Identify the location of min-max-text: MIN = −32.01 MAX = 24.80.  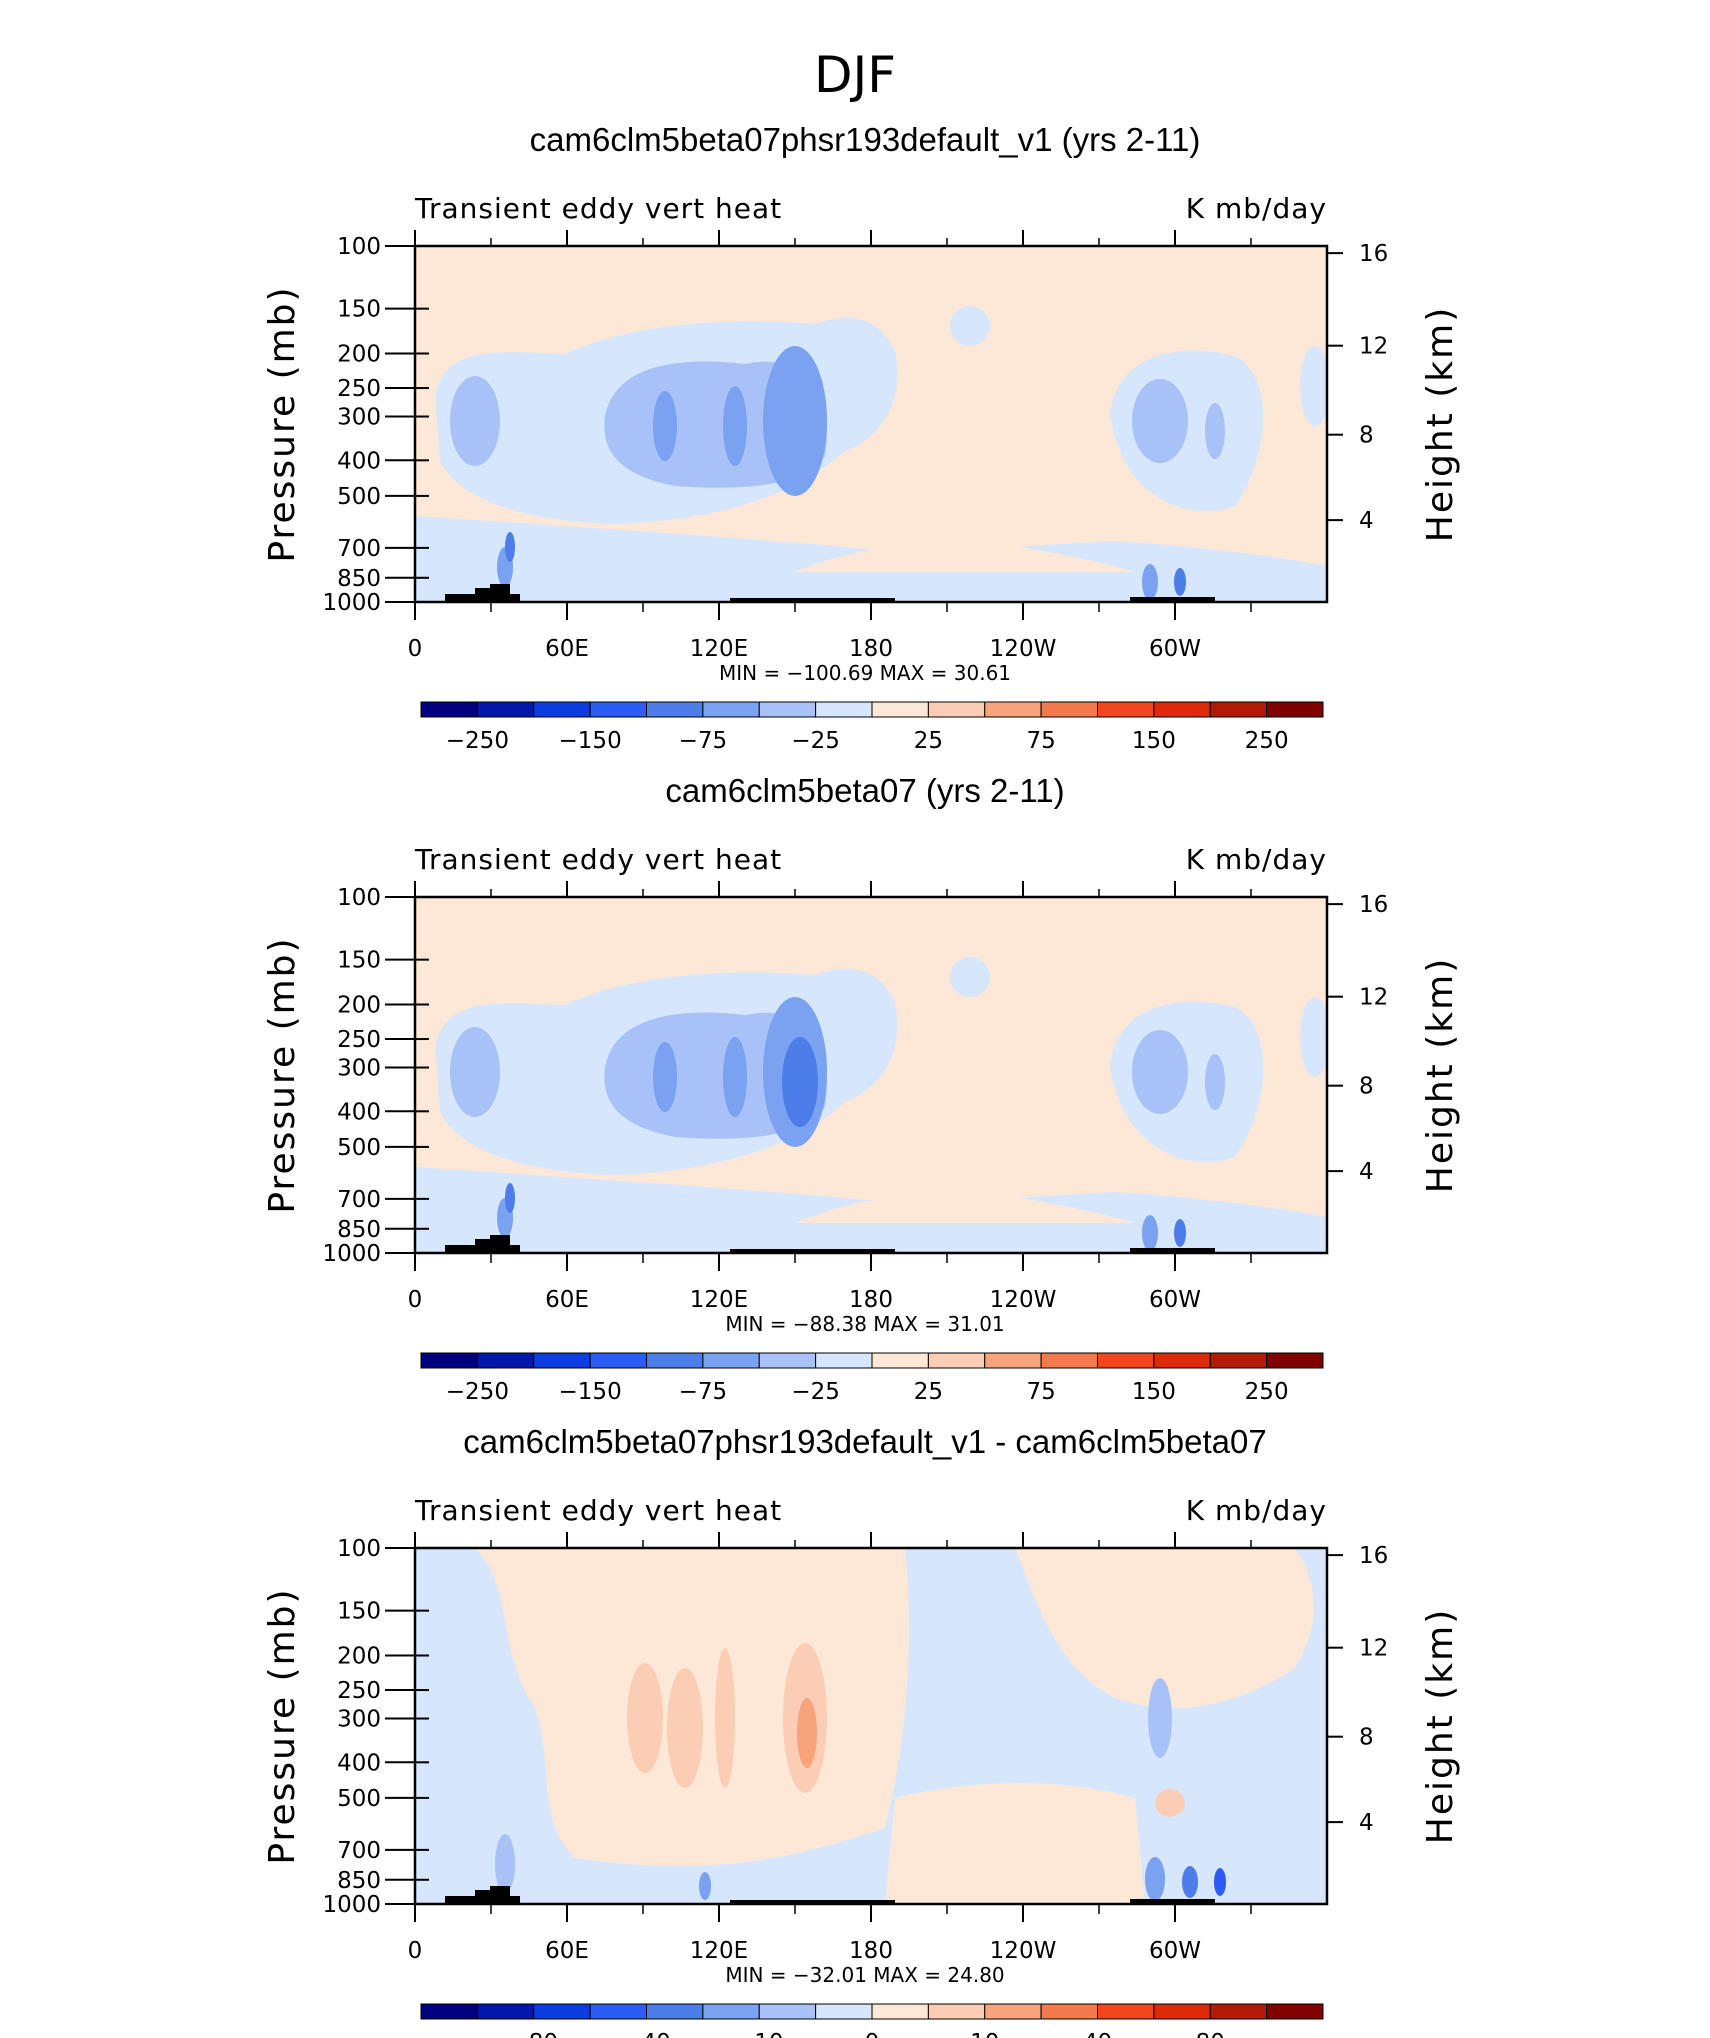
(864, 1975).